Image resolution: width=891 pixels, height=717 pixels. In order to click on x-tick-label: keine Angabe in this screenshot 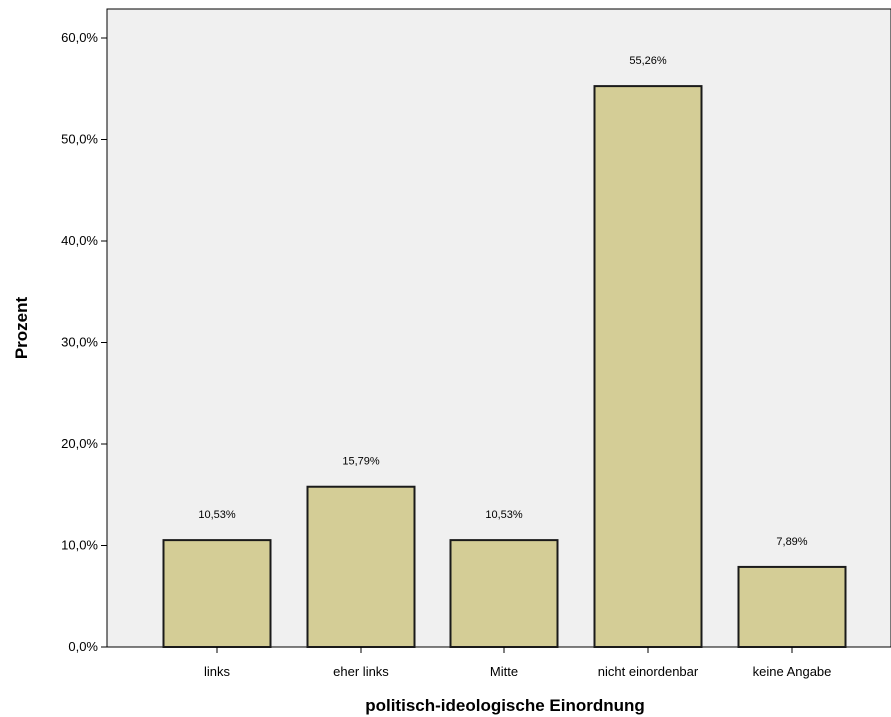, I will do `click(792, 671)`.